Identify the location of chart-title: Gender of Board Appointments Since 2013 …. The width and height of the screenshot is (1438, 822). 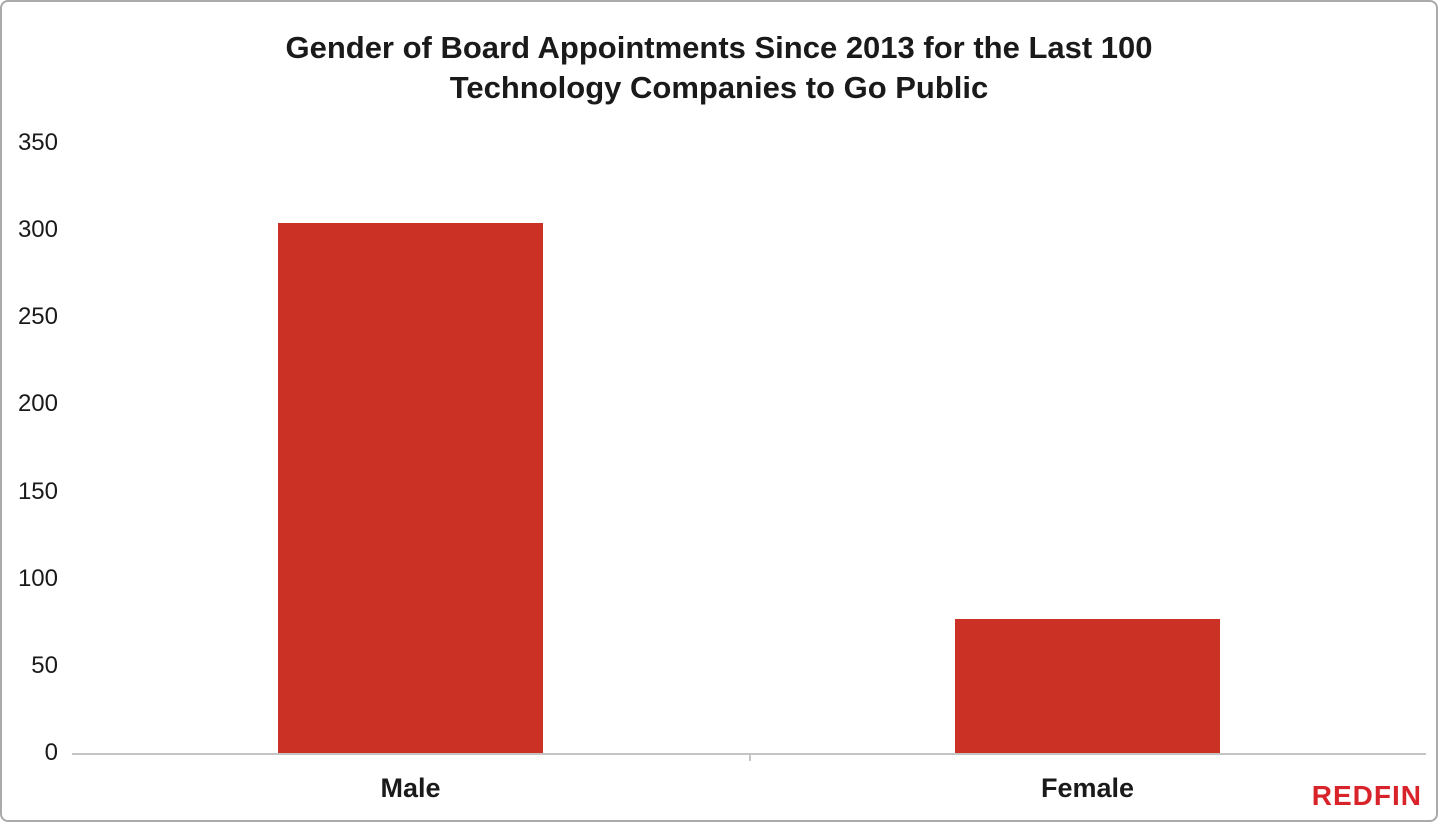
(719, 67).